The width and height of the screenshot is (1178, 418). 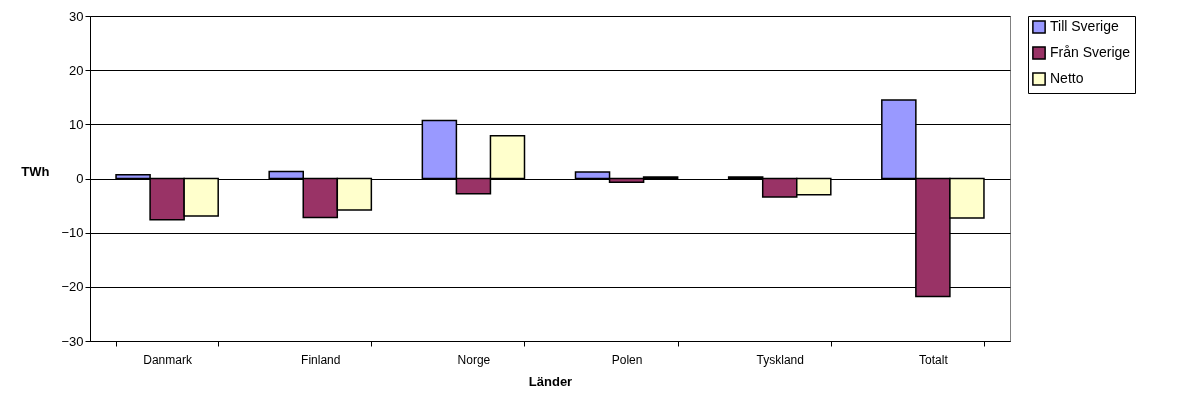 I want to click on y-tick-label: −20, so click(x=72, y=287).